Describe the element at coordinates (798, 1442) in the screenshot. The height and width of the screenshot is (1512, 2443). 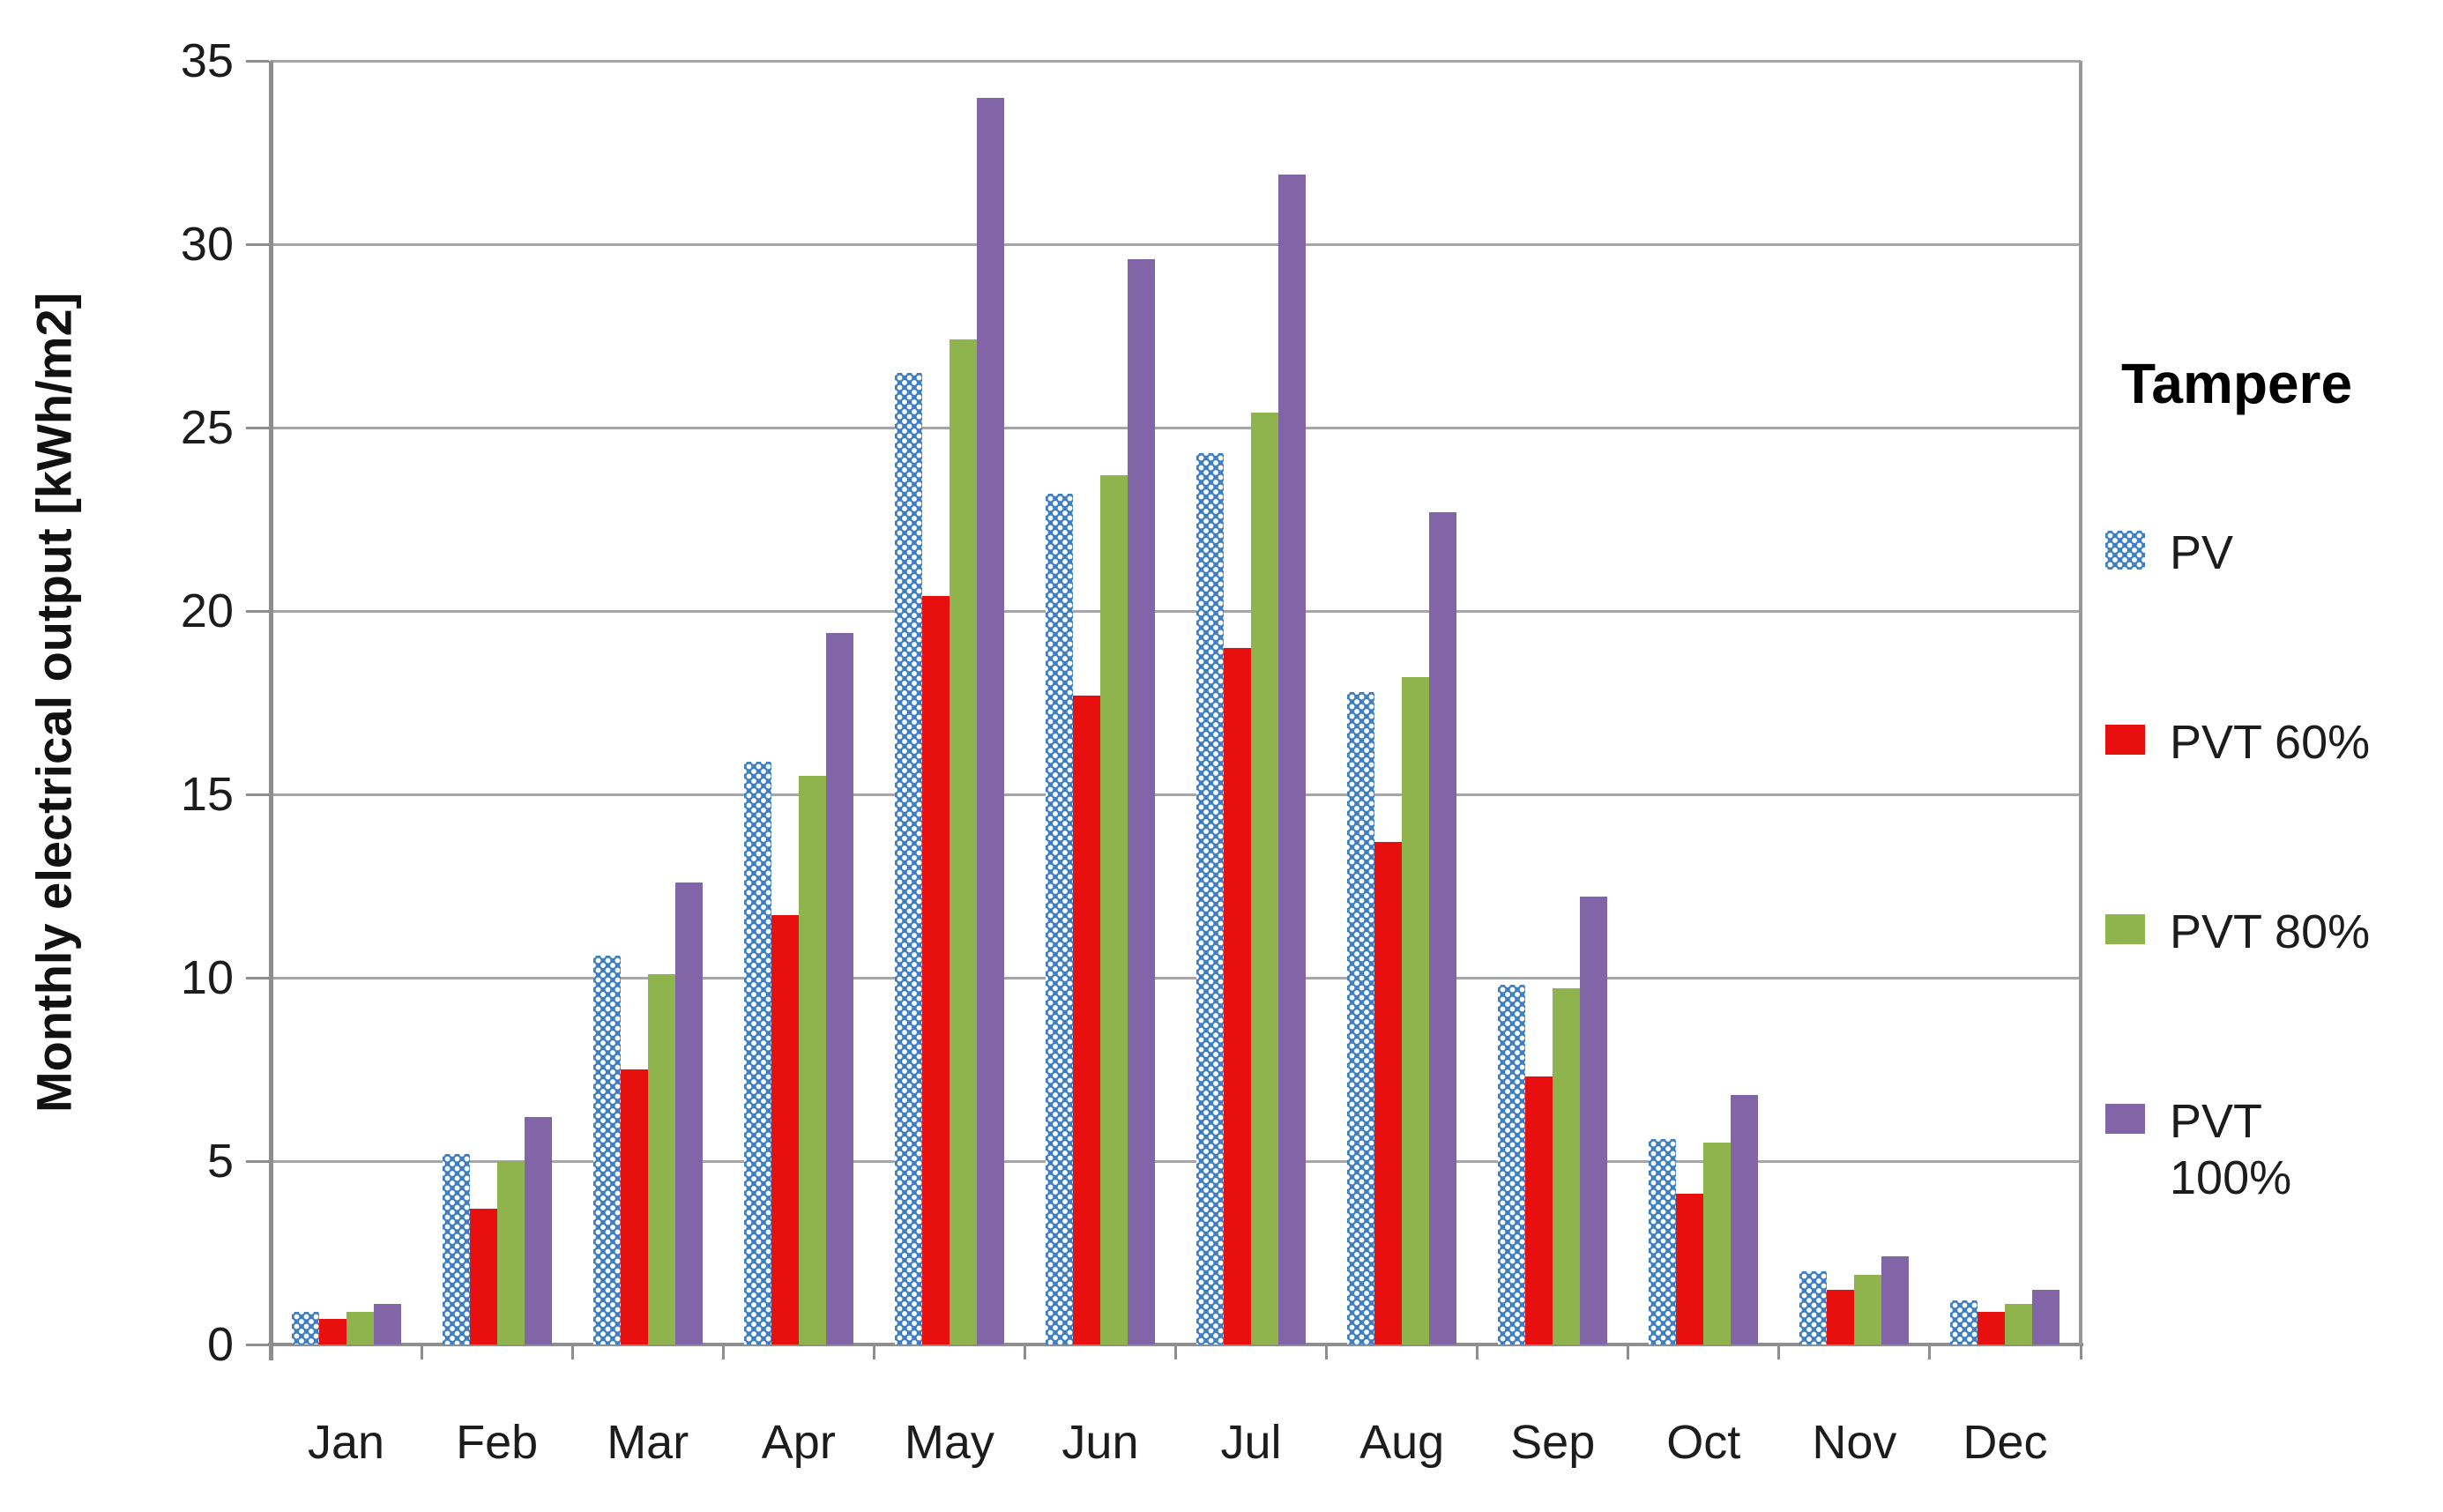
I see `x-tick-label: Apr` at that location.